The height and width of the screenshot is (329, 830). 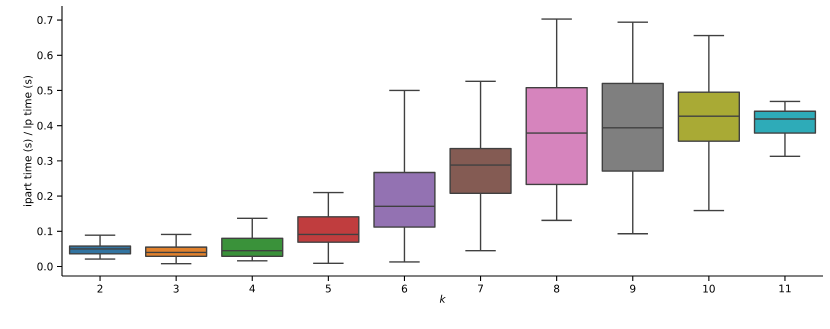 I want to click on x-tick-label: 10, so click(x=709, y=288).